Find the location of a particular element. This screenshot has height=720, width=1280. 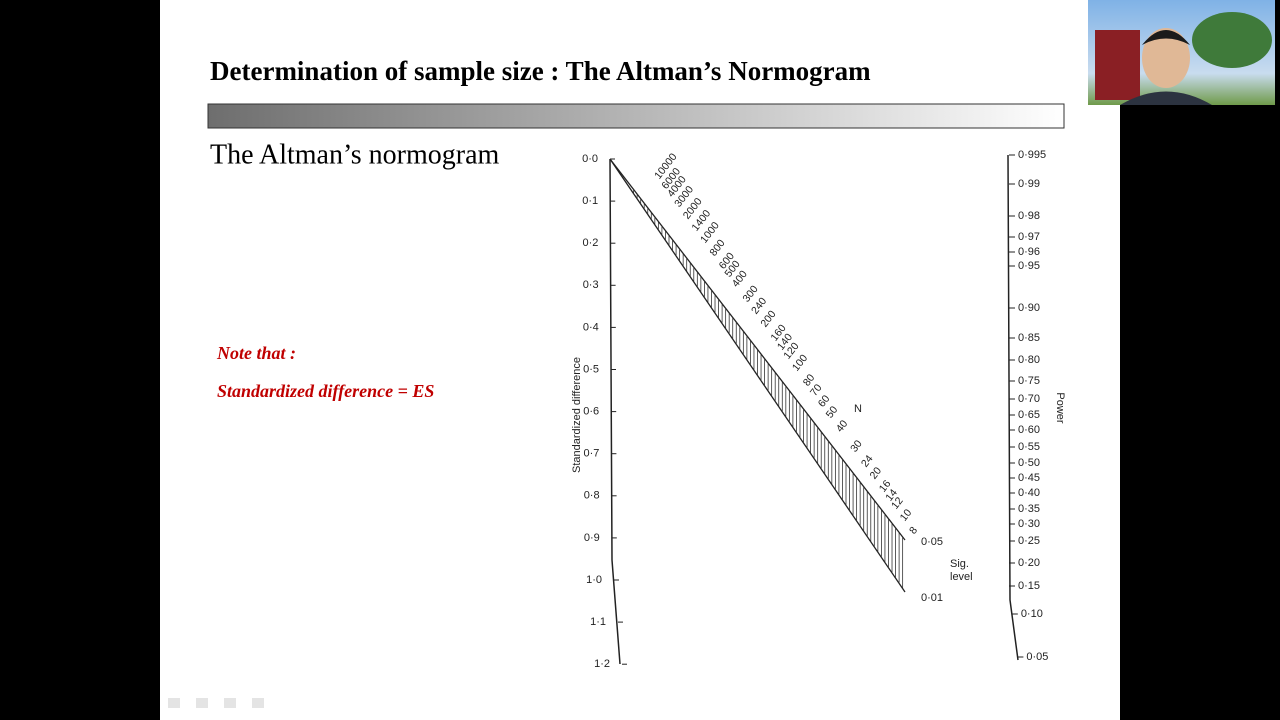

right-tick-label: 0·45 is located at coordinates (1029, 478).